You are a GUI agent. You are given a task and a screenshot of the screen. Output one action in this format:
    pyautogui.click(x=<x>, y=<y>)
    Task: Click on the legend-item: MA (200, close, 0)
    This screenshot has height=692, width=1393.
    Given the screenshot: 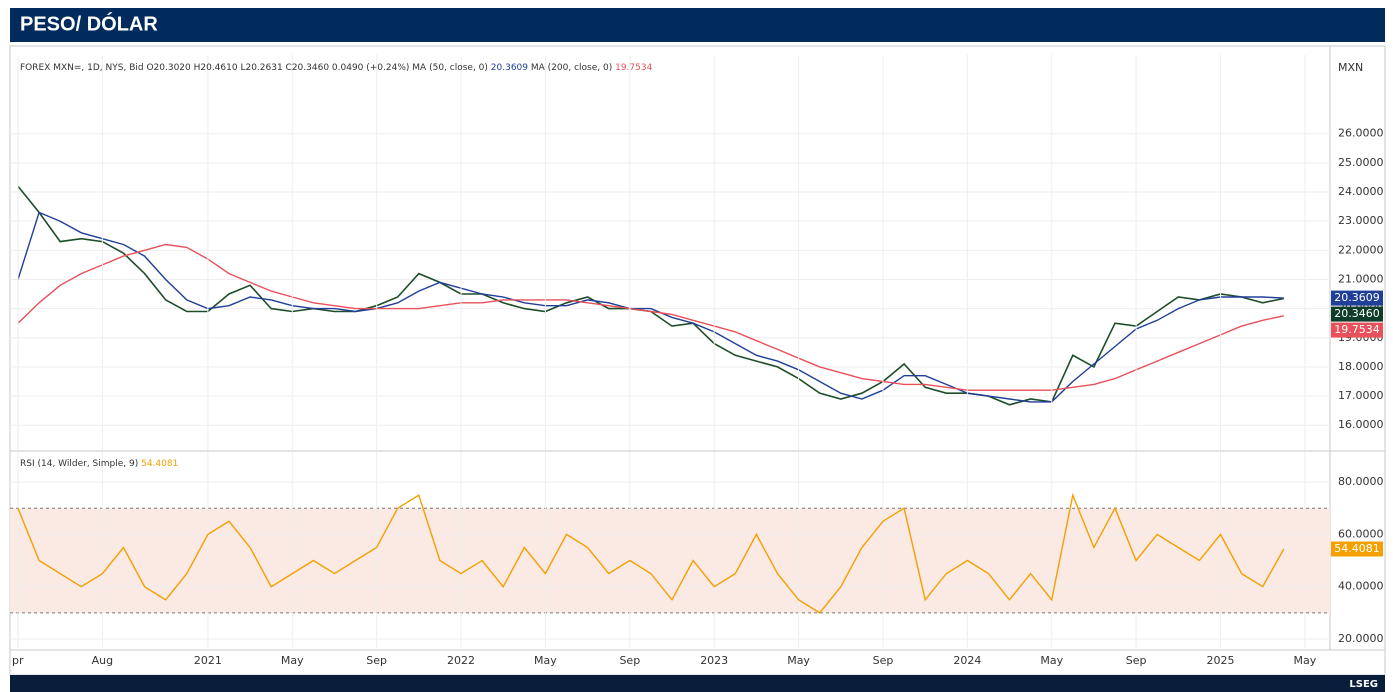 What is the action you would take?
    pyautogui.click(x=571, y=68)
    